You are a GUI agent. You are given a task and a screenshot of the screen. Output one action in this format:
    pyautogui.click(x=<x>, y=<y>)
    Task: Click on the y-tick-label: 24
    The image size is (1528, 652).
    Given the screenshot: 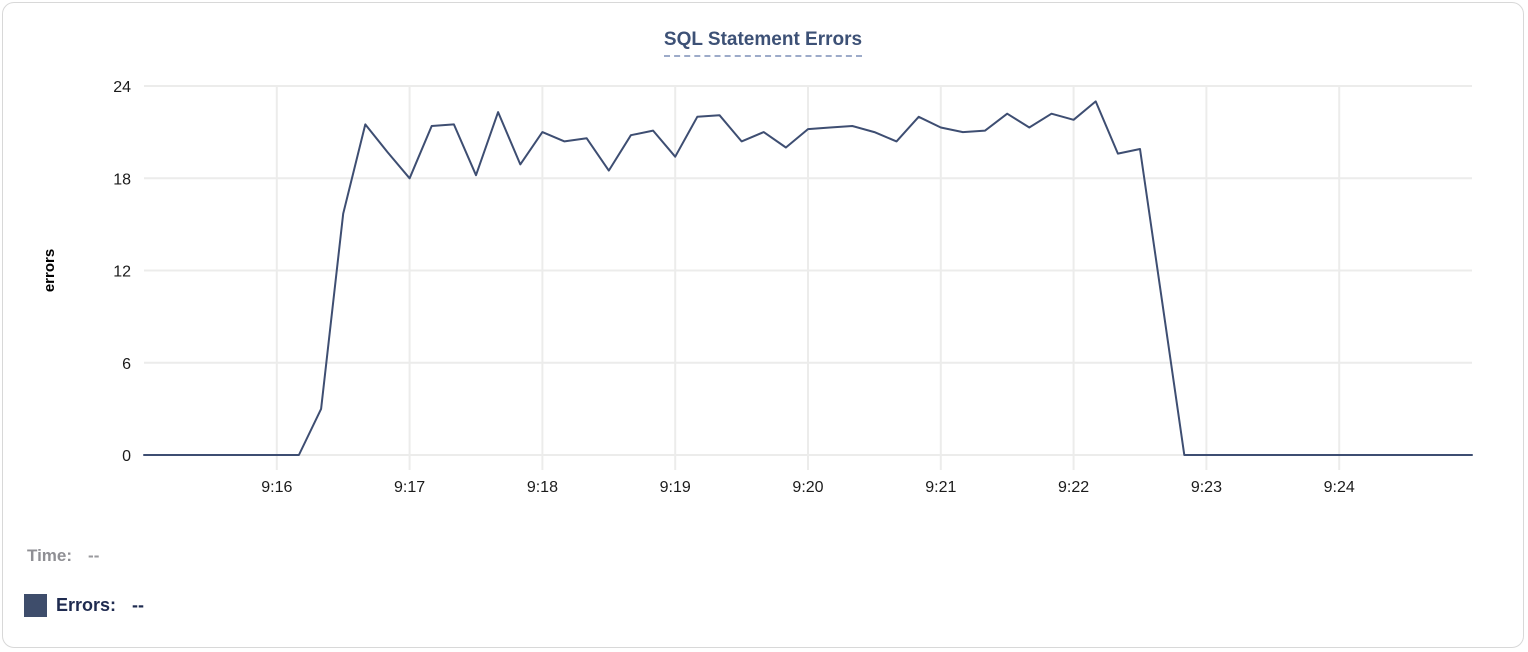 What is the action you would take?
    pyautogui.click(x=122, y=87)
    